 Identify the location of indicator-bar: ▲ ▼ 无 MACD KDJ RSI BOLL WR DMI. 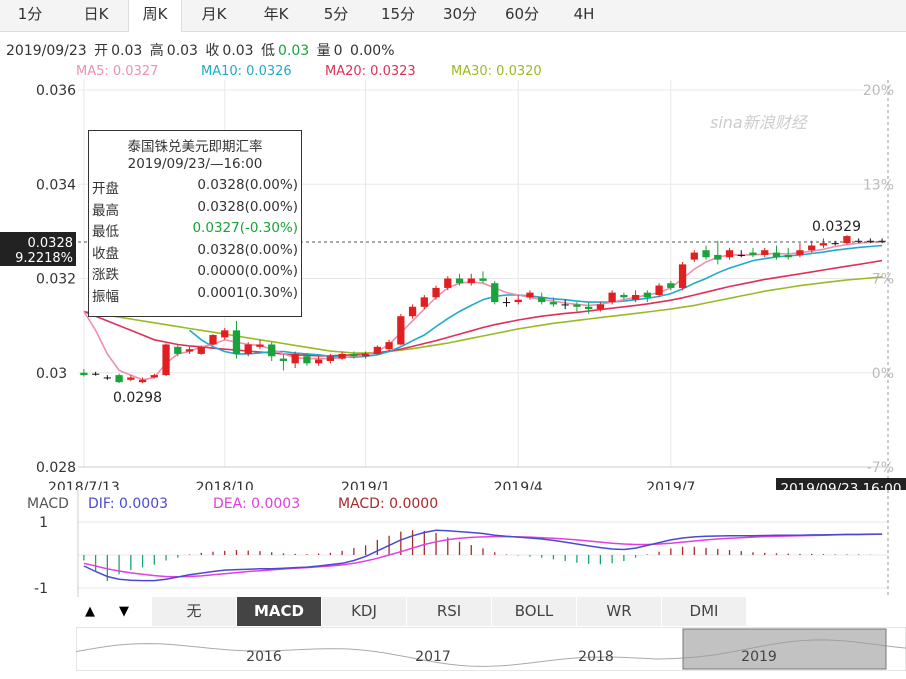
(491, 612).